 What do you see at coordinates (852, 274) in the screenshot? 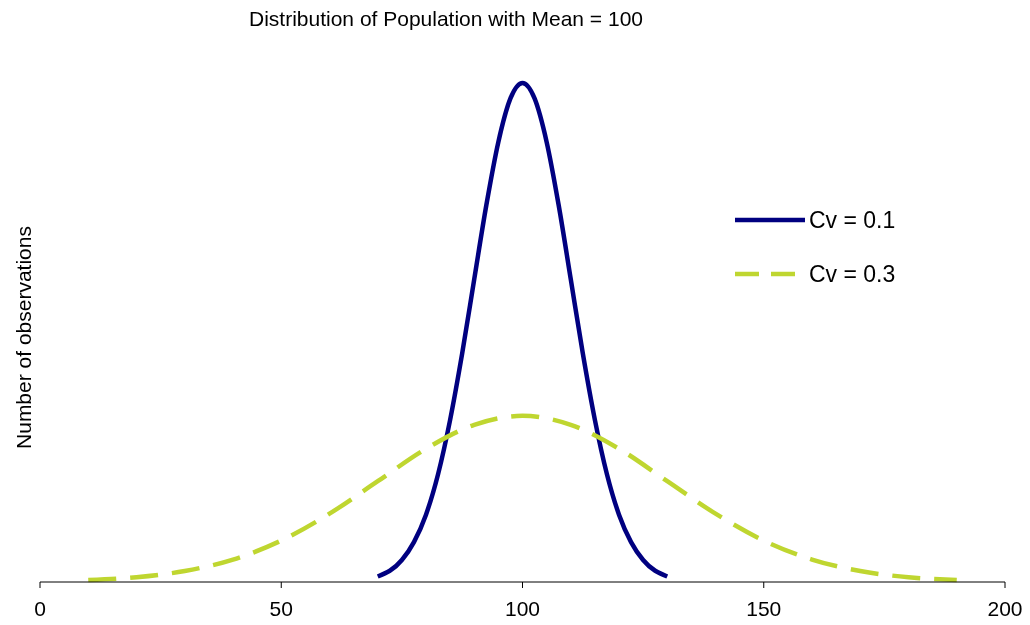
I see `legend-label: Cv = 0.3` at bounding box center [852, 274].